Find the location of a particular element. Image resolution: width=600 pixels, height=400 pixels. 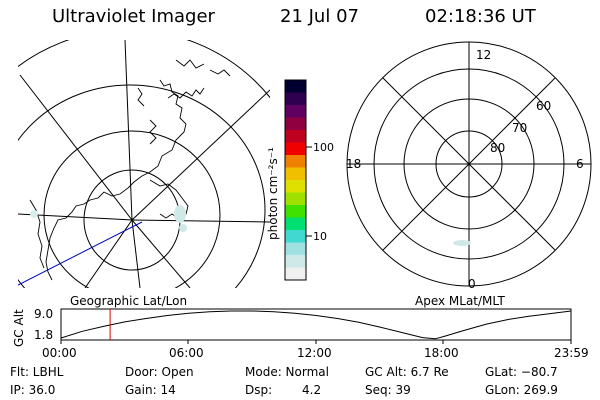

status-gc-alt: GC Alt: 6.7 Re is located at coordinates (407, 372).